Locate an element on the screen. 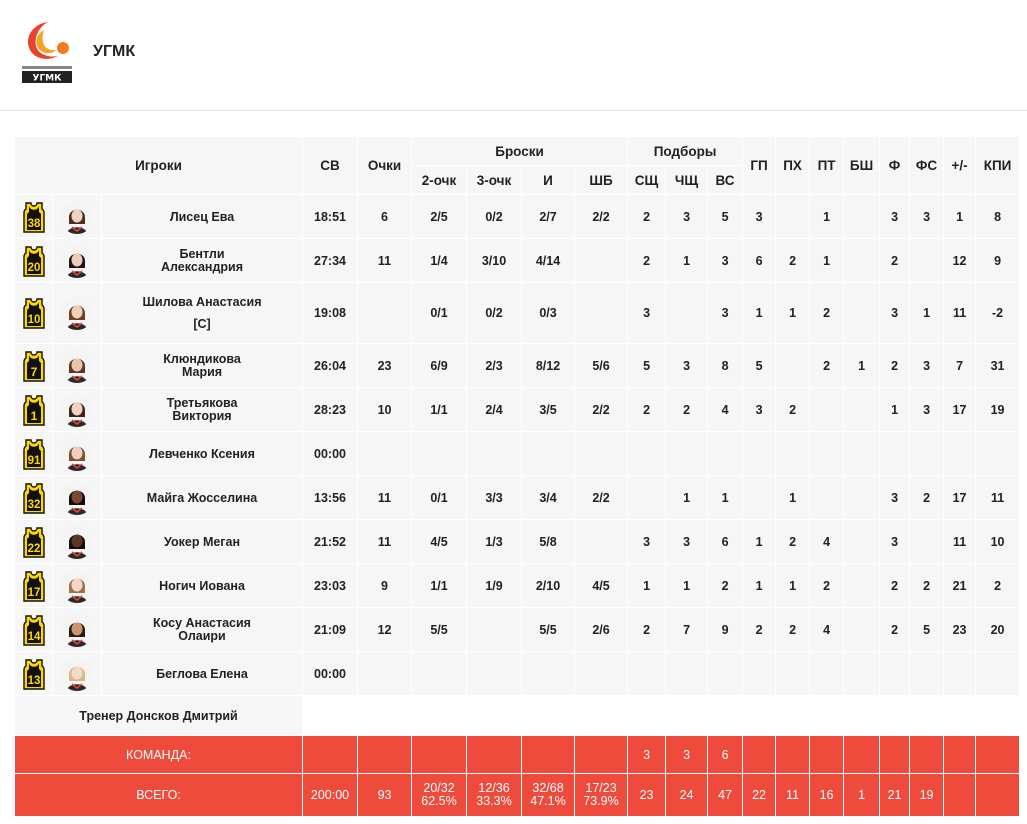 The width and height of the screenshot is (1027, 824). jersey-icon: 20 is located at coordinates (33, 261).